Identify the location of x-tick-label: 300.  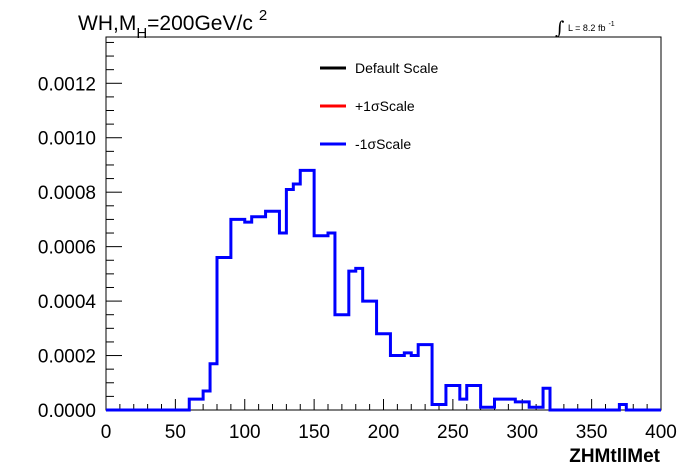
(522, 432).